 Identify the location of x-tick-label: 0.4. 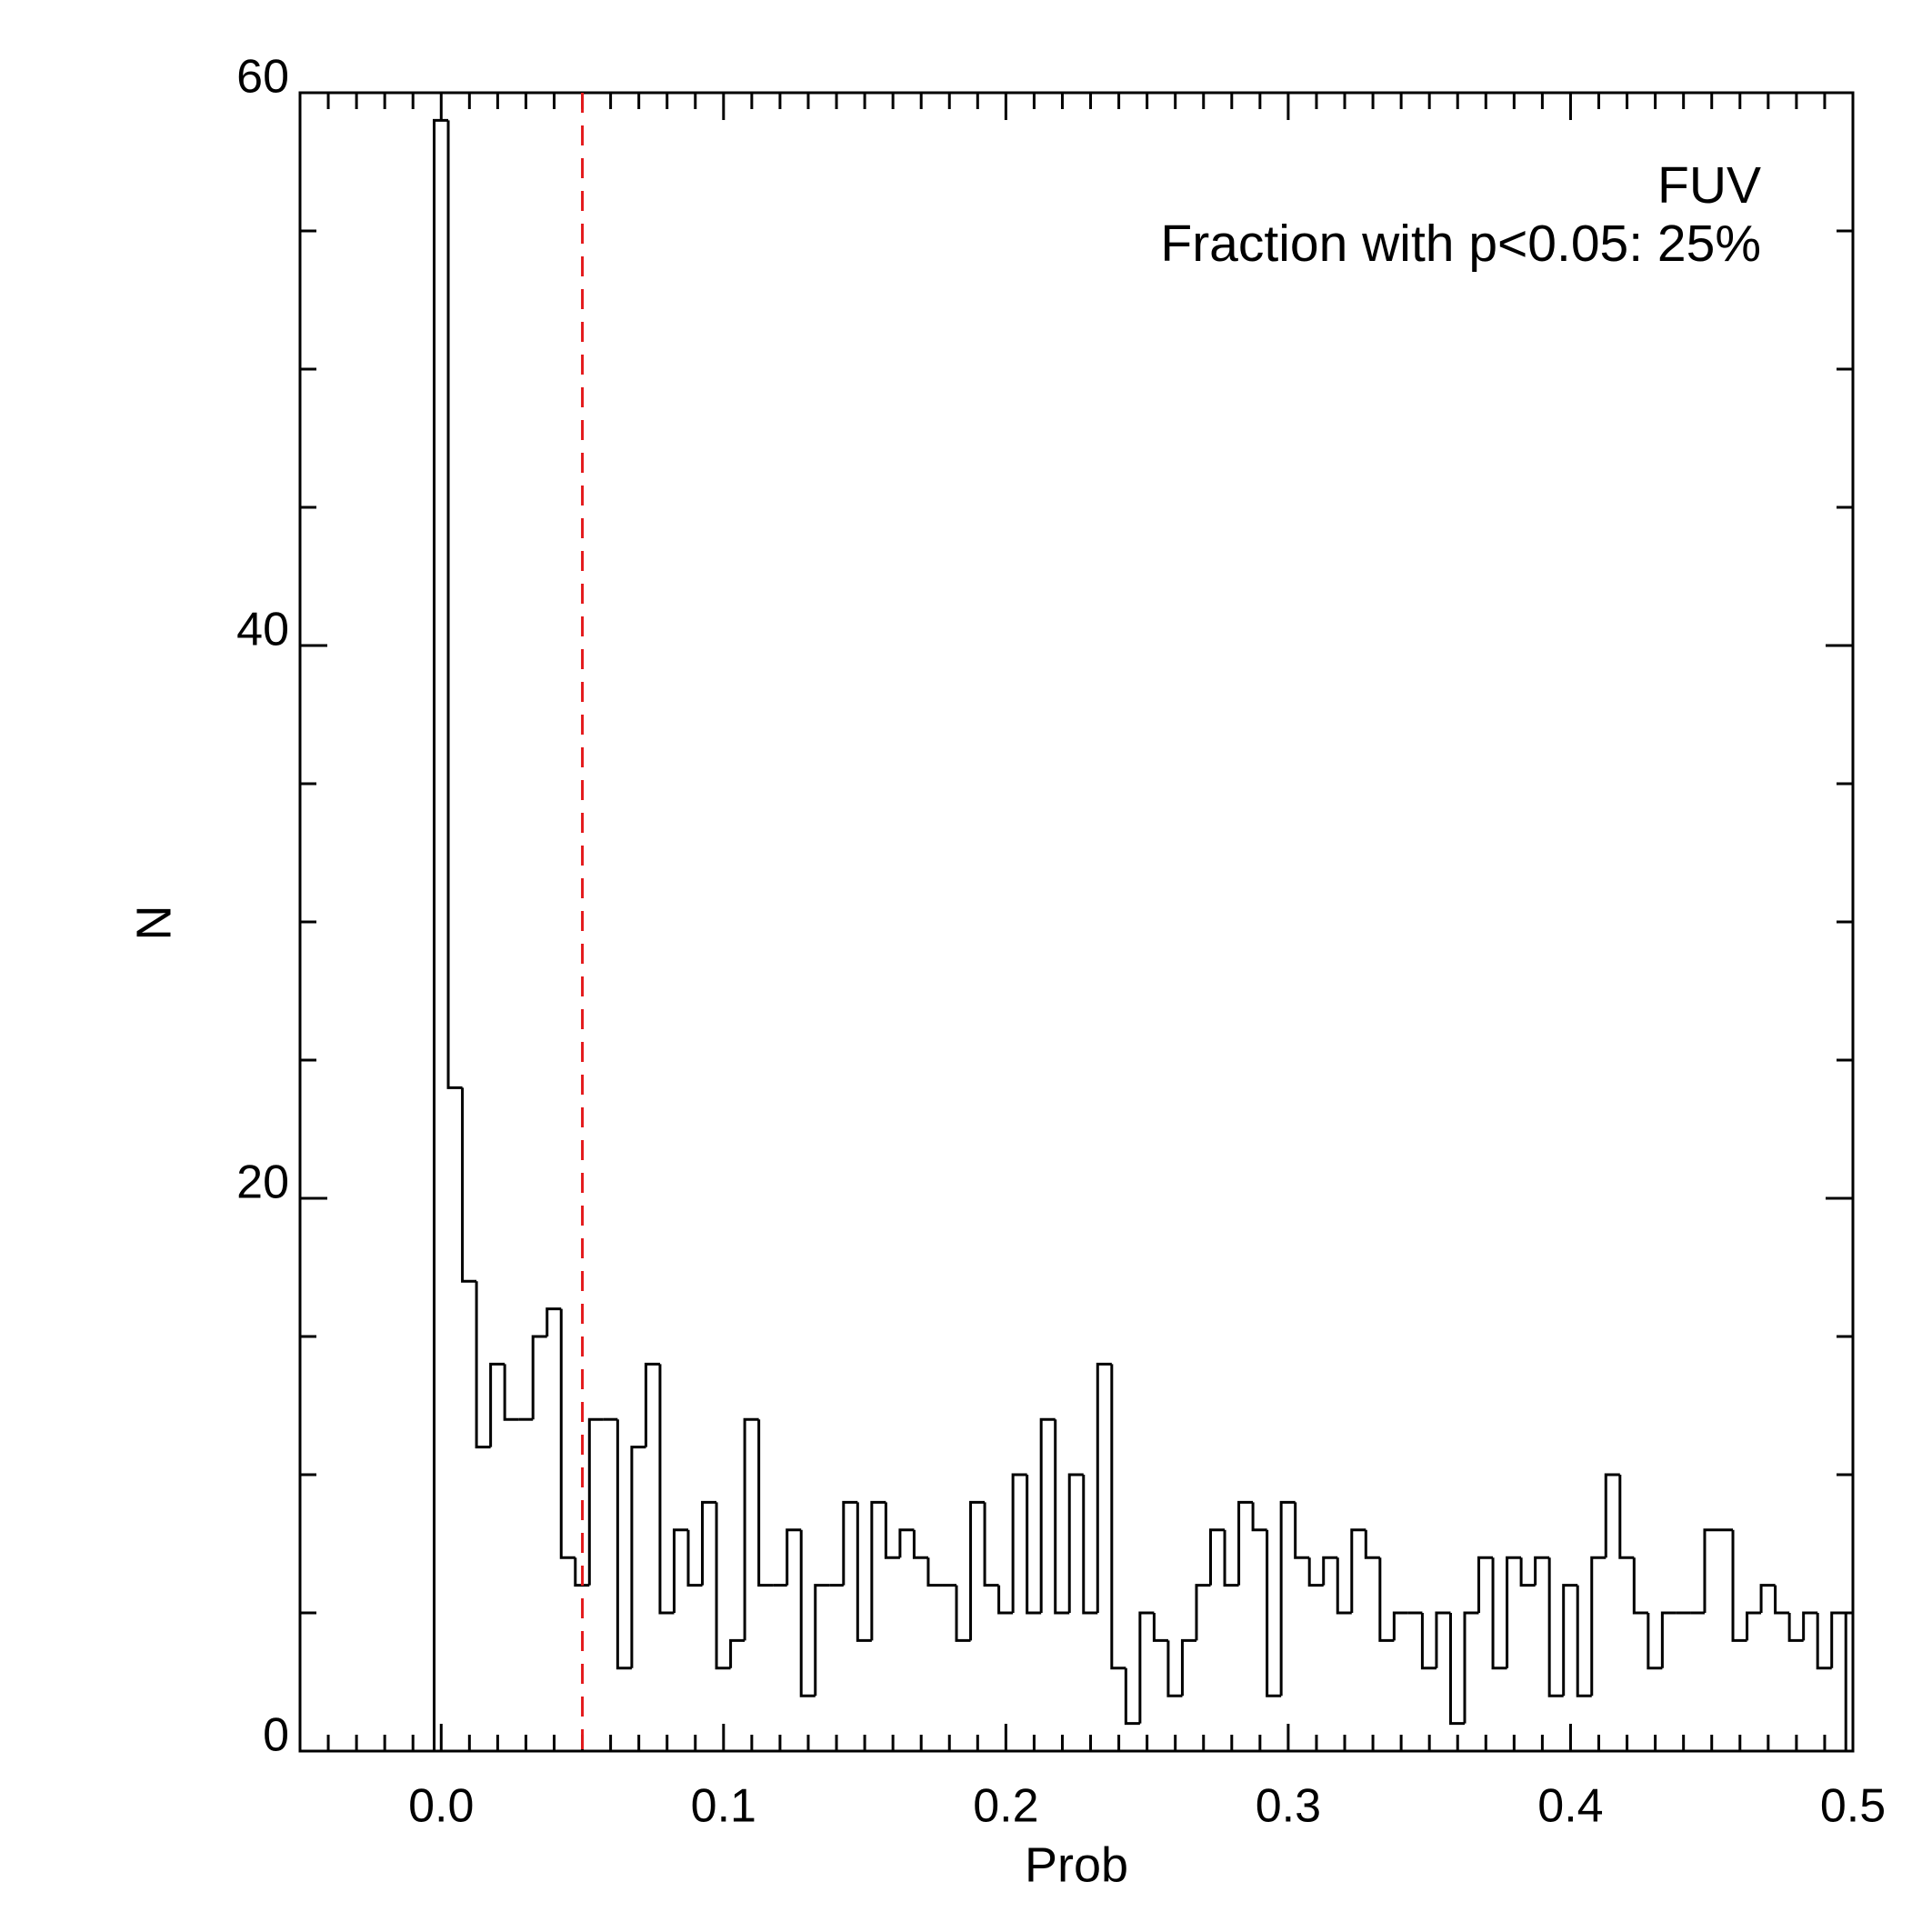
(1570, 1806).